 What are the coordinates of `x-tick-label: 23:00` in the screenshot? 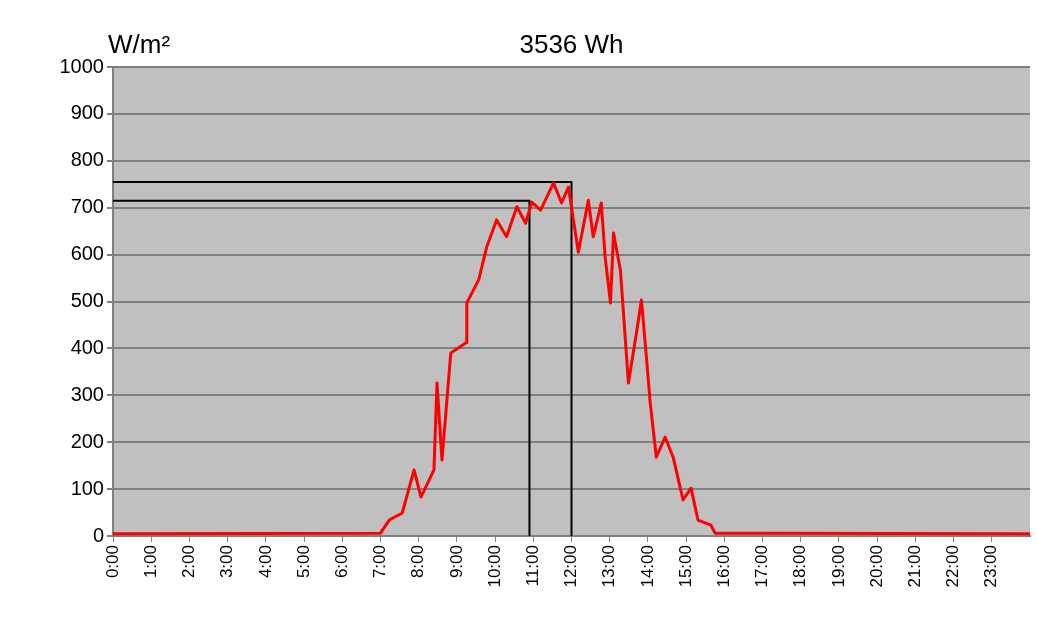 It's located at (991, 566).